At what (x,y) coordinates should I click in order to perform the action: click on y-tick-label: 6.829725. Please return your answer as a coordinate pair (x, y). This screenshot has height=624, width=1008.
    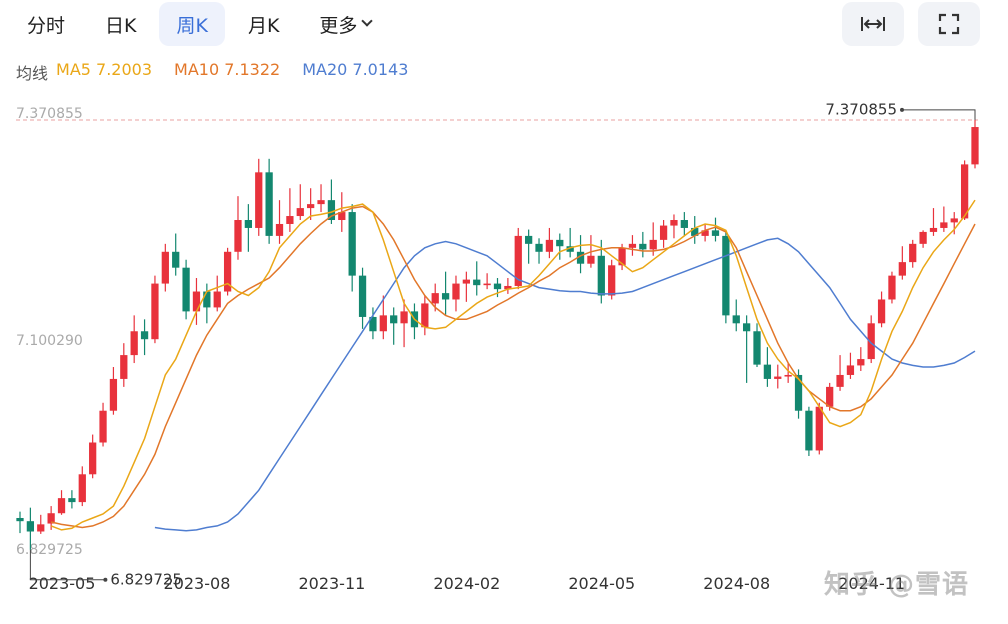
    Looking at the image, I should click on (49, 550).